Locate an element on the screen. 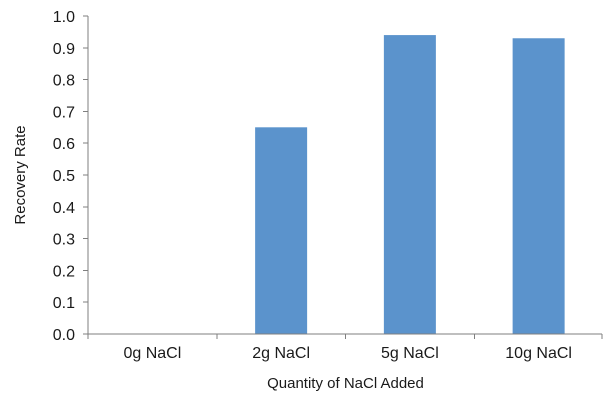  y-tick-label-2: 0.2 is located at coordinates (64, 271).